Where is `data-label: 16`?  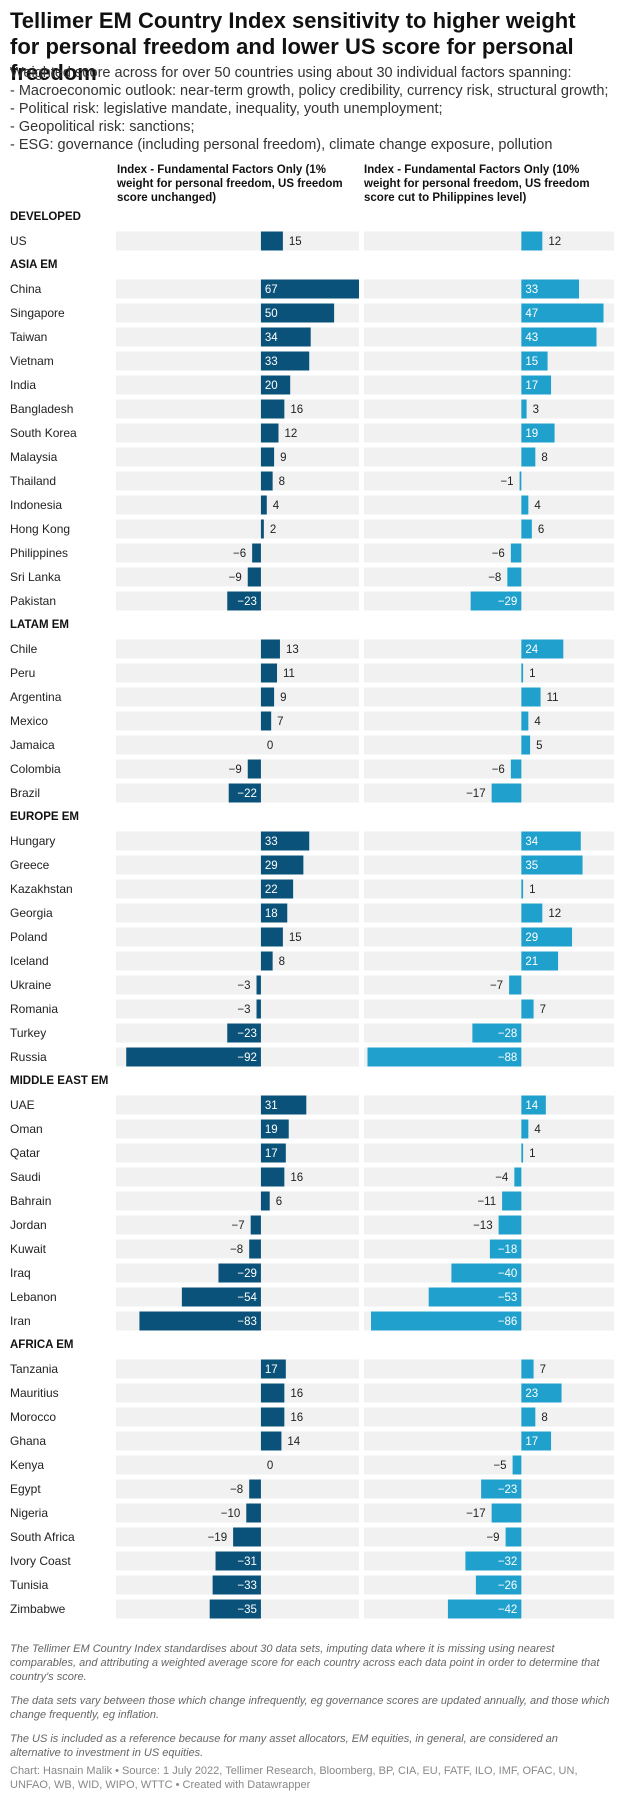
data-label: 16 is located at coordinates (296, 1178).